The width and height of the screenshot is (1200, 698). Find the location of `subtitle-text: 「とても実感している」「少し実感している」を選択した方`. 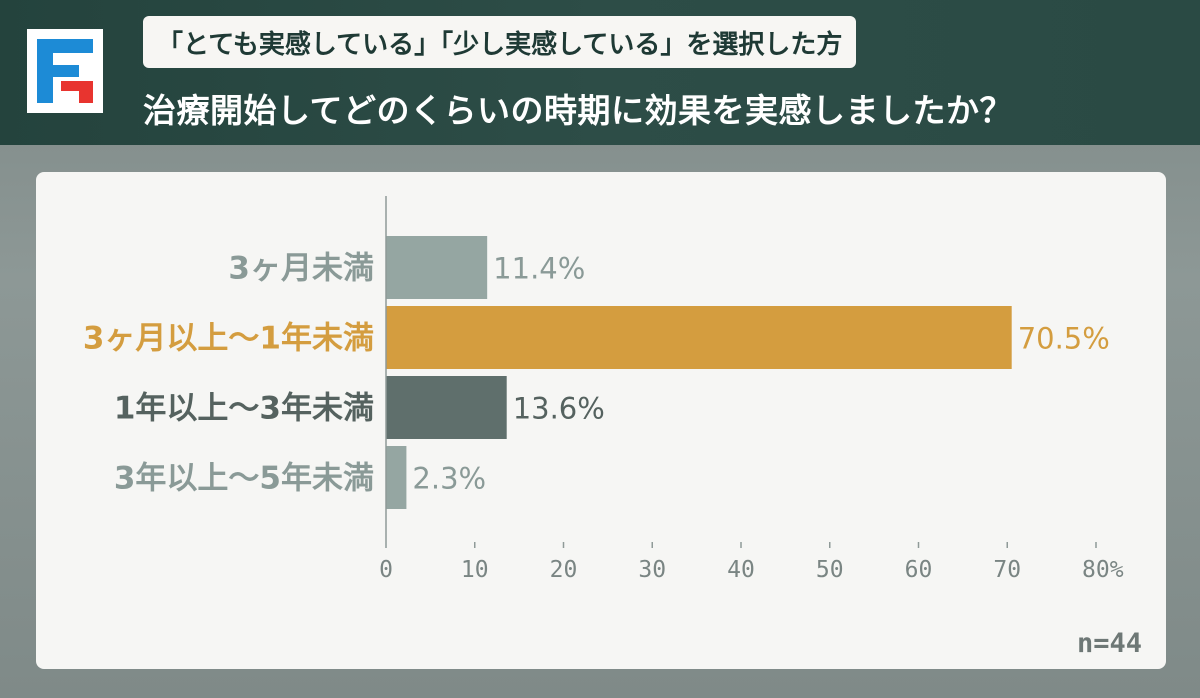

subtitle-text: 「とても実感している」「少し実感している」を選択した方 is located at coordinates (500, 44).